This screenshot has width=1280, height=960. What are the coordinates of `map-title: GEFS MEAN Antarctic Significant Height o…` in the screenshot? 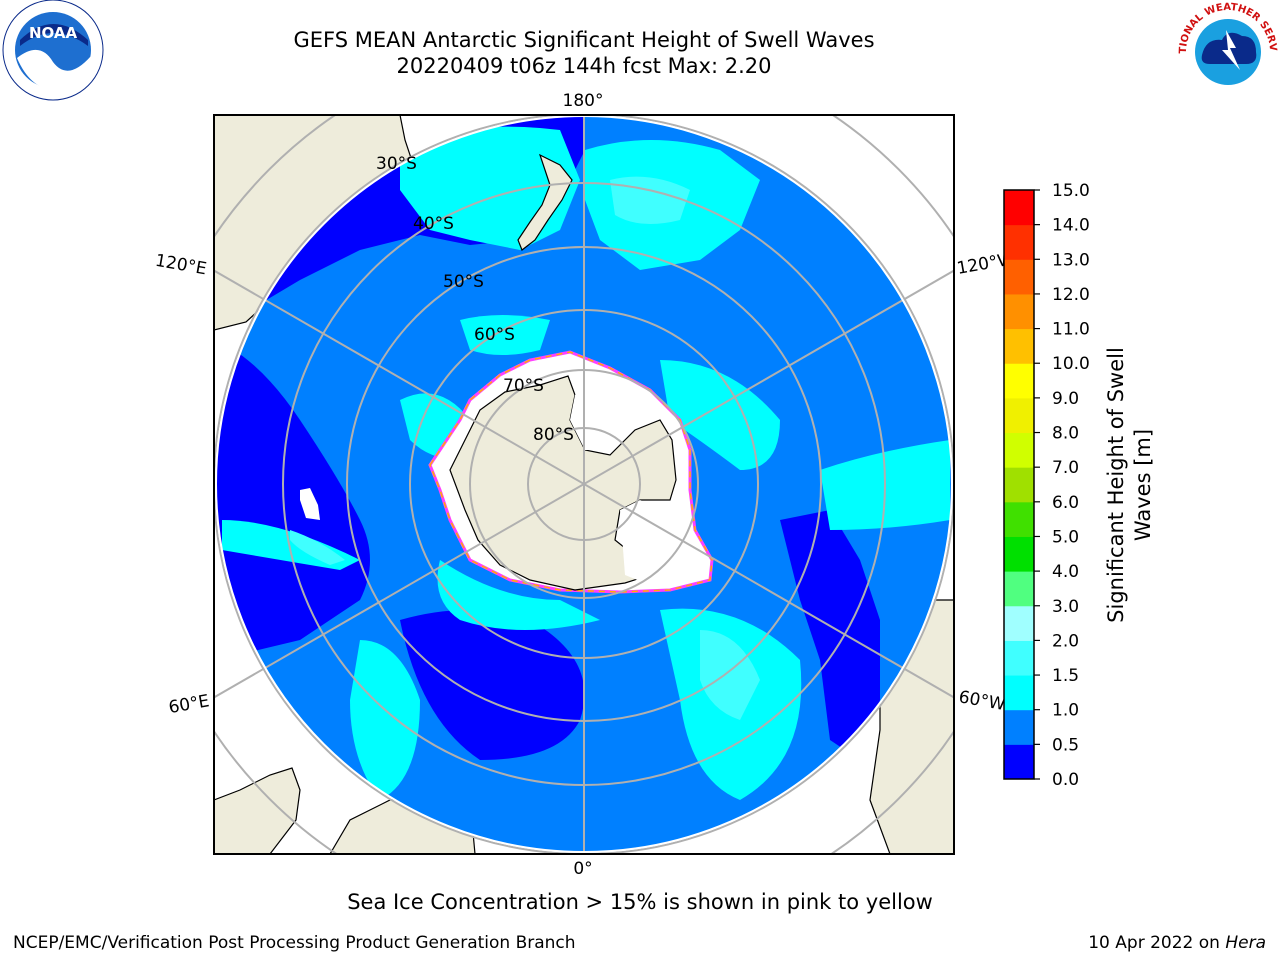 It's located at (584, 40).